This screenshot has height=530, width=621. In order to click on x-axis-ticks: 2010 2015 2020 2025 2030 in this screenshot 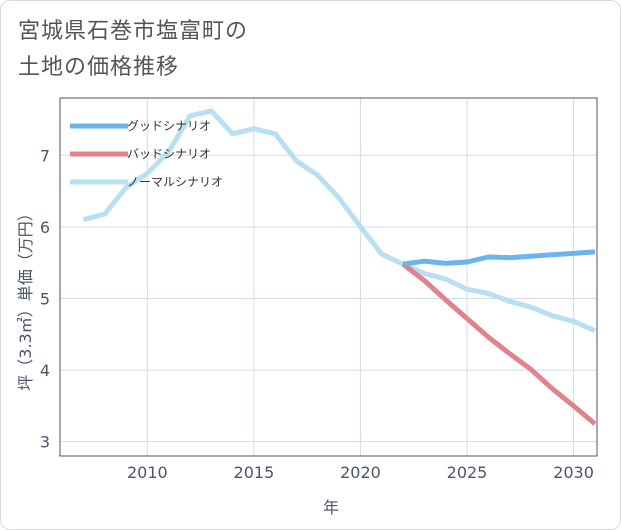, I will do `click(360, 472)`.